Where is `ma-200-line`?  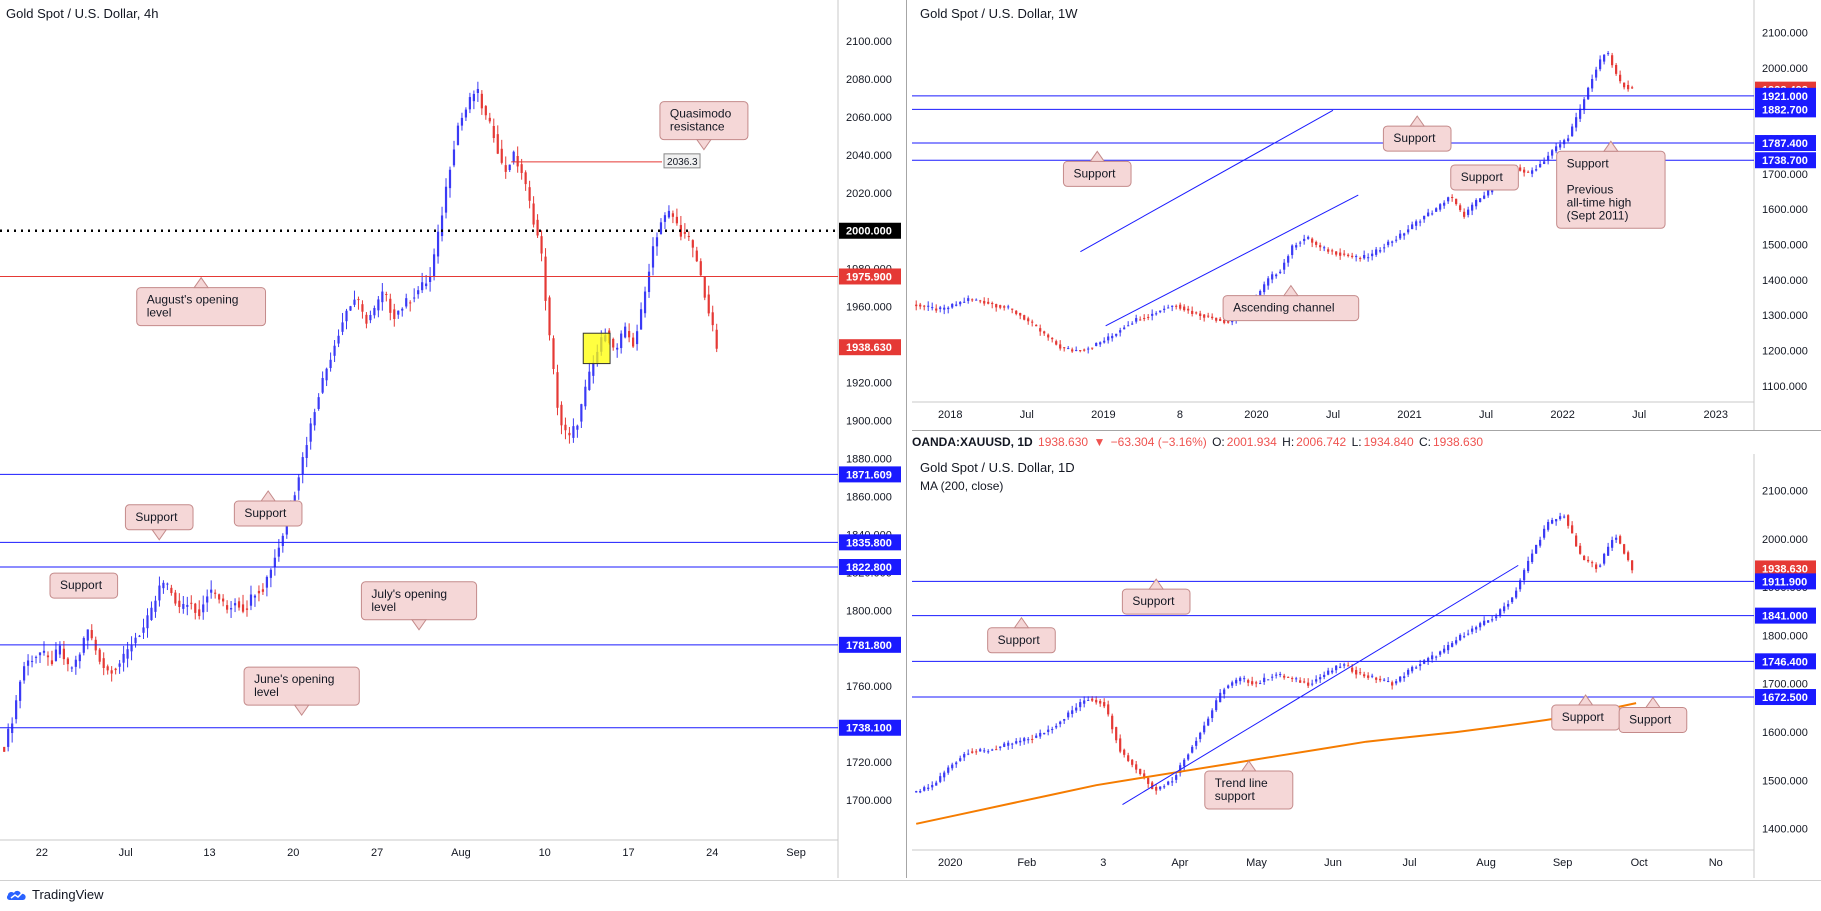 ma-200-line is located at coordinates (1276, 763).